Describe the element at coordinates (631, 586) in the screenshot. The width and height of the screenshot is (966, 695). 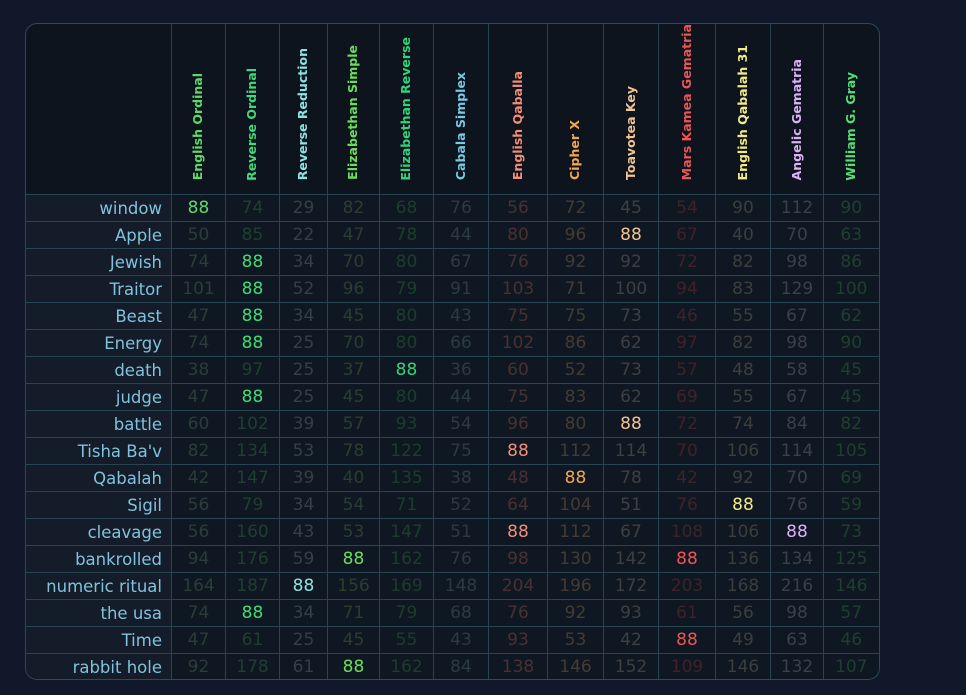
I see `value-cell: 172` at that location.